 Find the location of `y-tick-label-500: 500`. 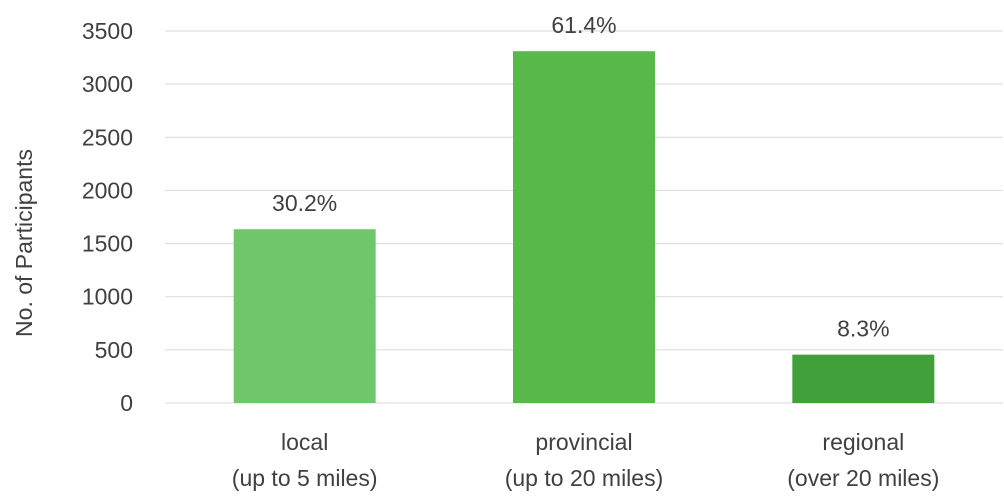

y-tick-label-500: 500 is located at coordinates (114, 350).